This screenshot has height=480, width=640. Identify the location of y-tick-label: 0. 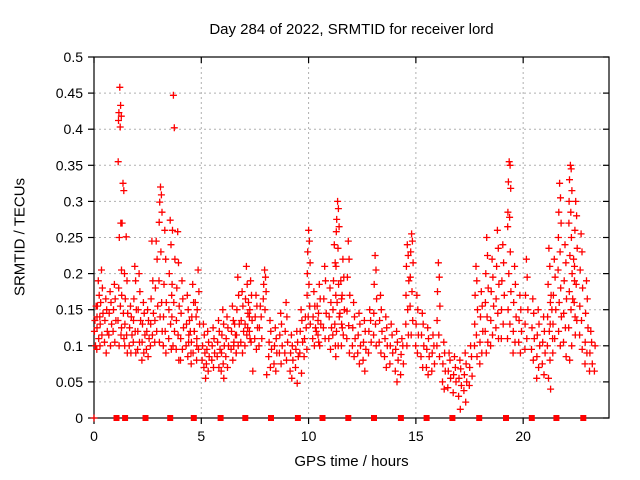
(79, 418).